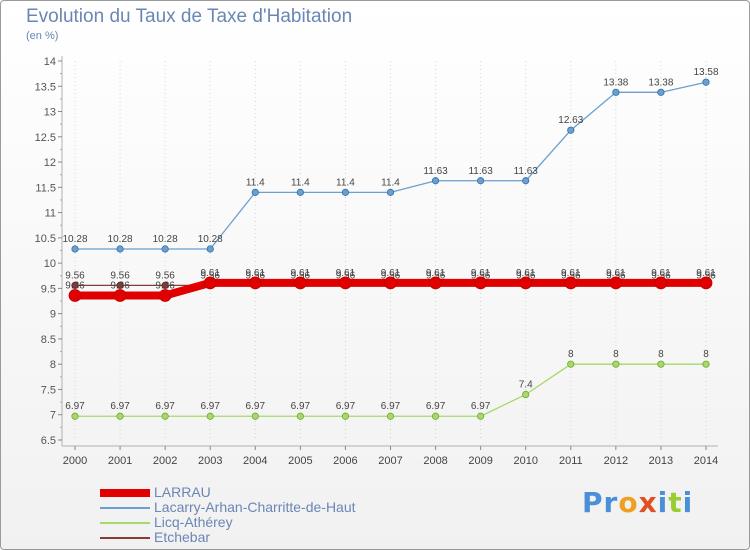  Describe the element at coordinates (45, 87) in the screenshot. I see `y-tick-label: 13.5` at that location.